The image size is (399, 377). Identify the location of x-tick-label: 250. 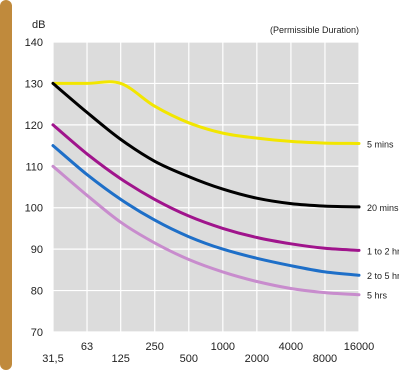
(155, 347).